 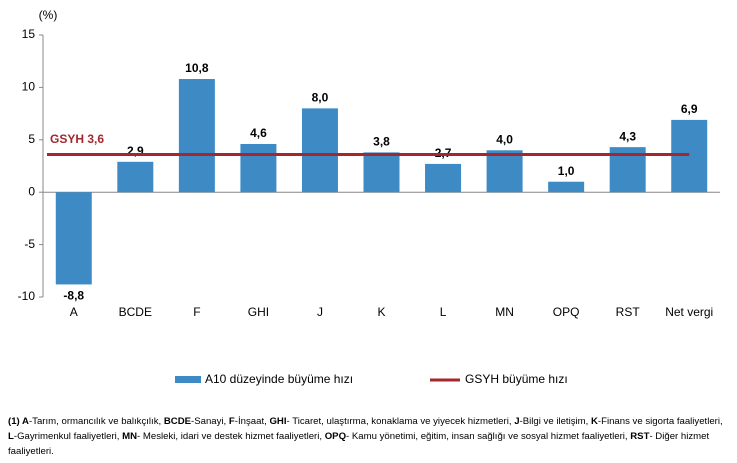 What do you see at coordinates (11, 436) in the screenshot?
I see `footnote-part: L` at bounding box center [11, 436].